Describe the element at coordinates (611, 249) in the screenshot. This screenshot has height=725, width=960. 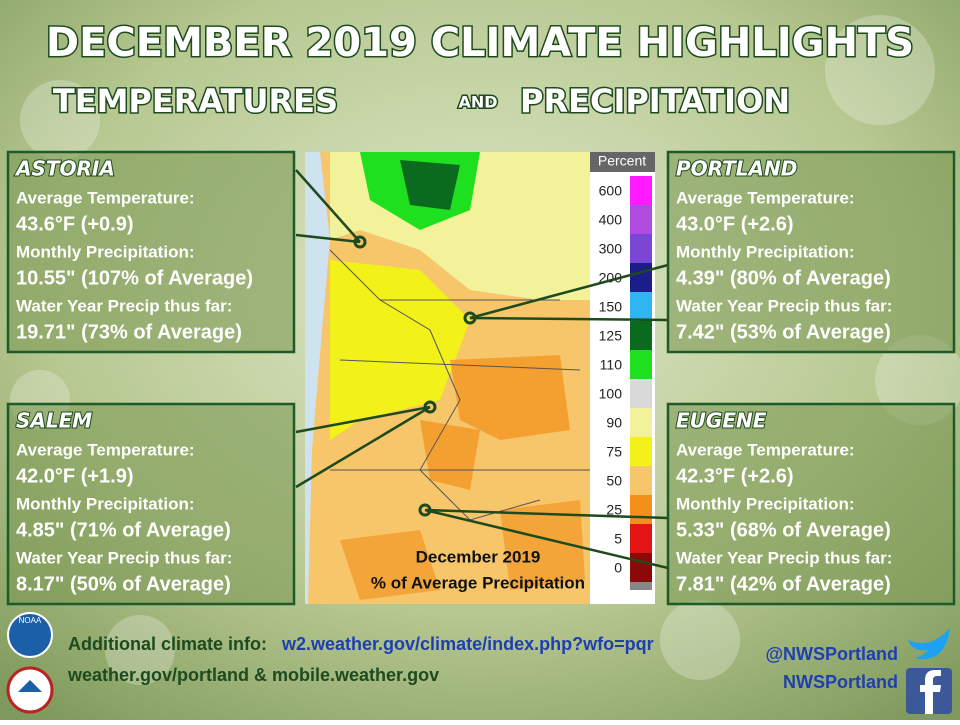
I see `legend-label: 300` at that location.